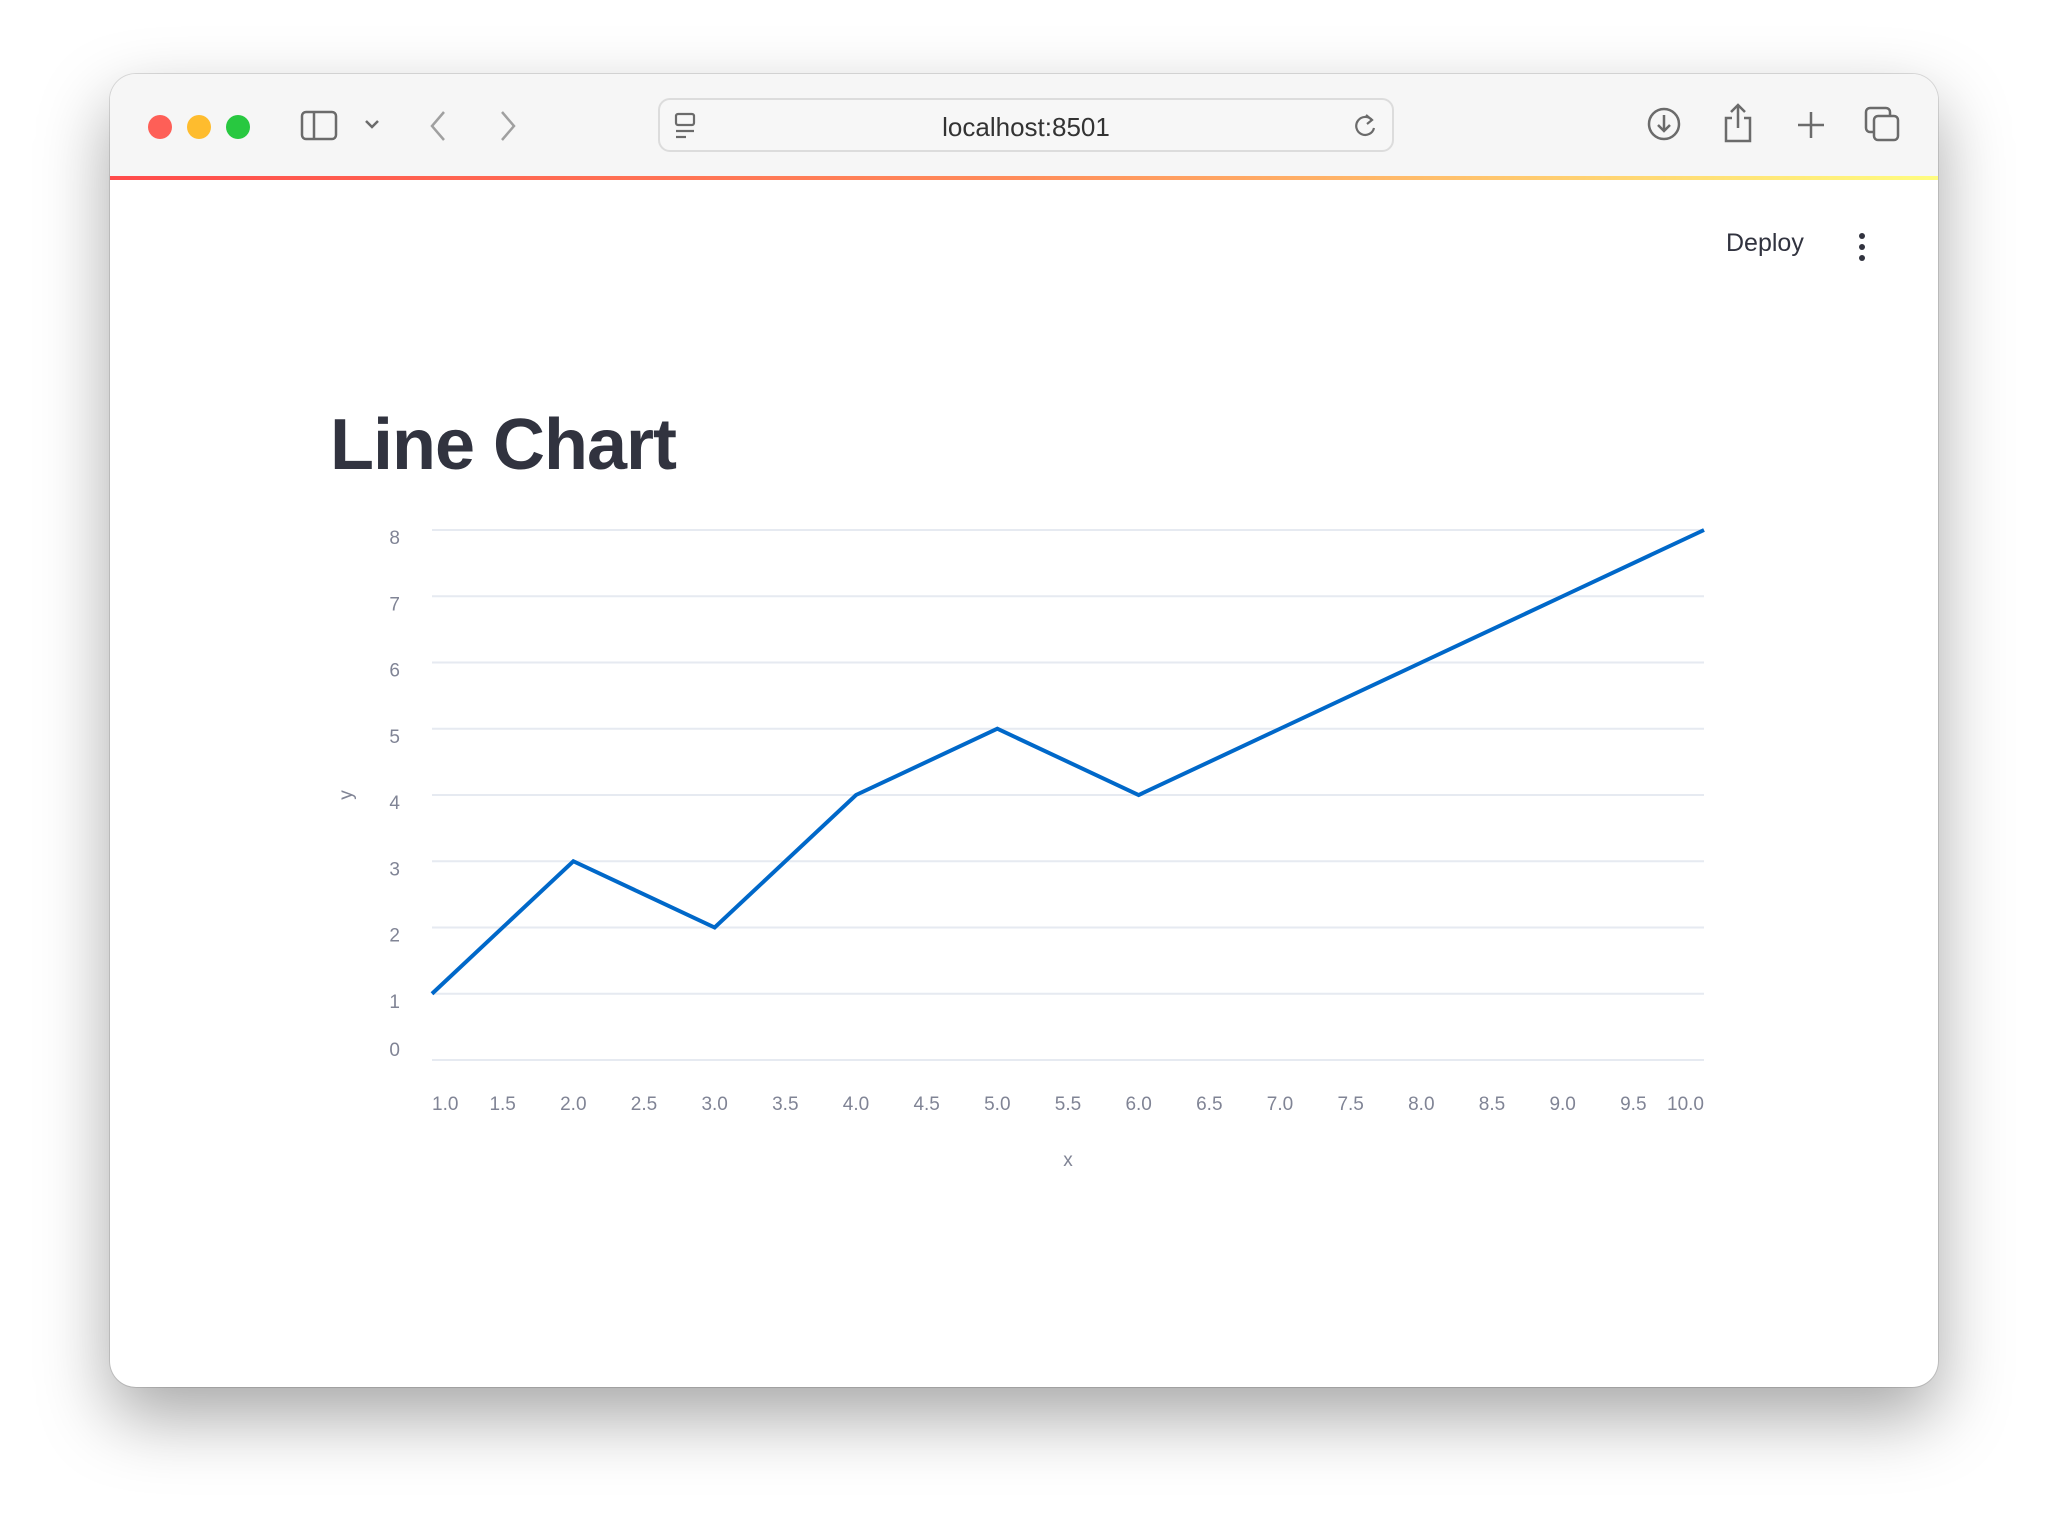 The height and width of the screenshot is (1532, 2048). I want to click on streamlit-header-decoration, so click(1024, 178).